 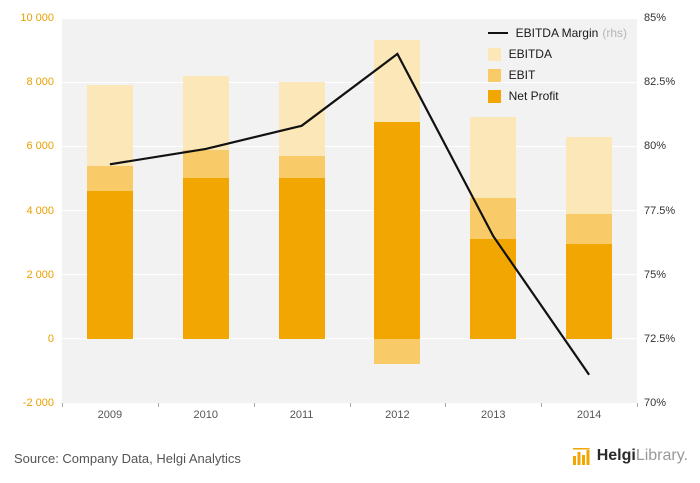 What do you see at coordinates (581, 456) in the screenshot?
I see `logo-icon` at bounding box center [581, 456].